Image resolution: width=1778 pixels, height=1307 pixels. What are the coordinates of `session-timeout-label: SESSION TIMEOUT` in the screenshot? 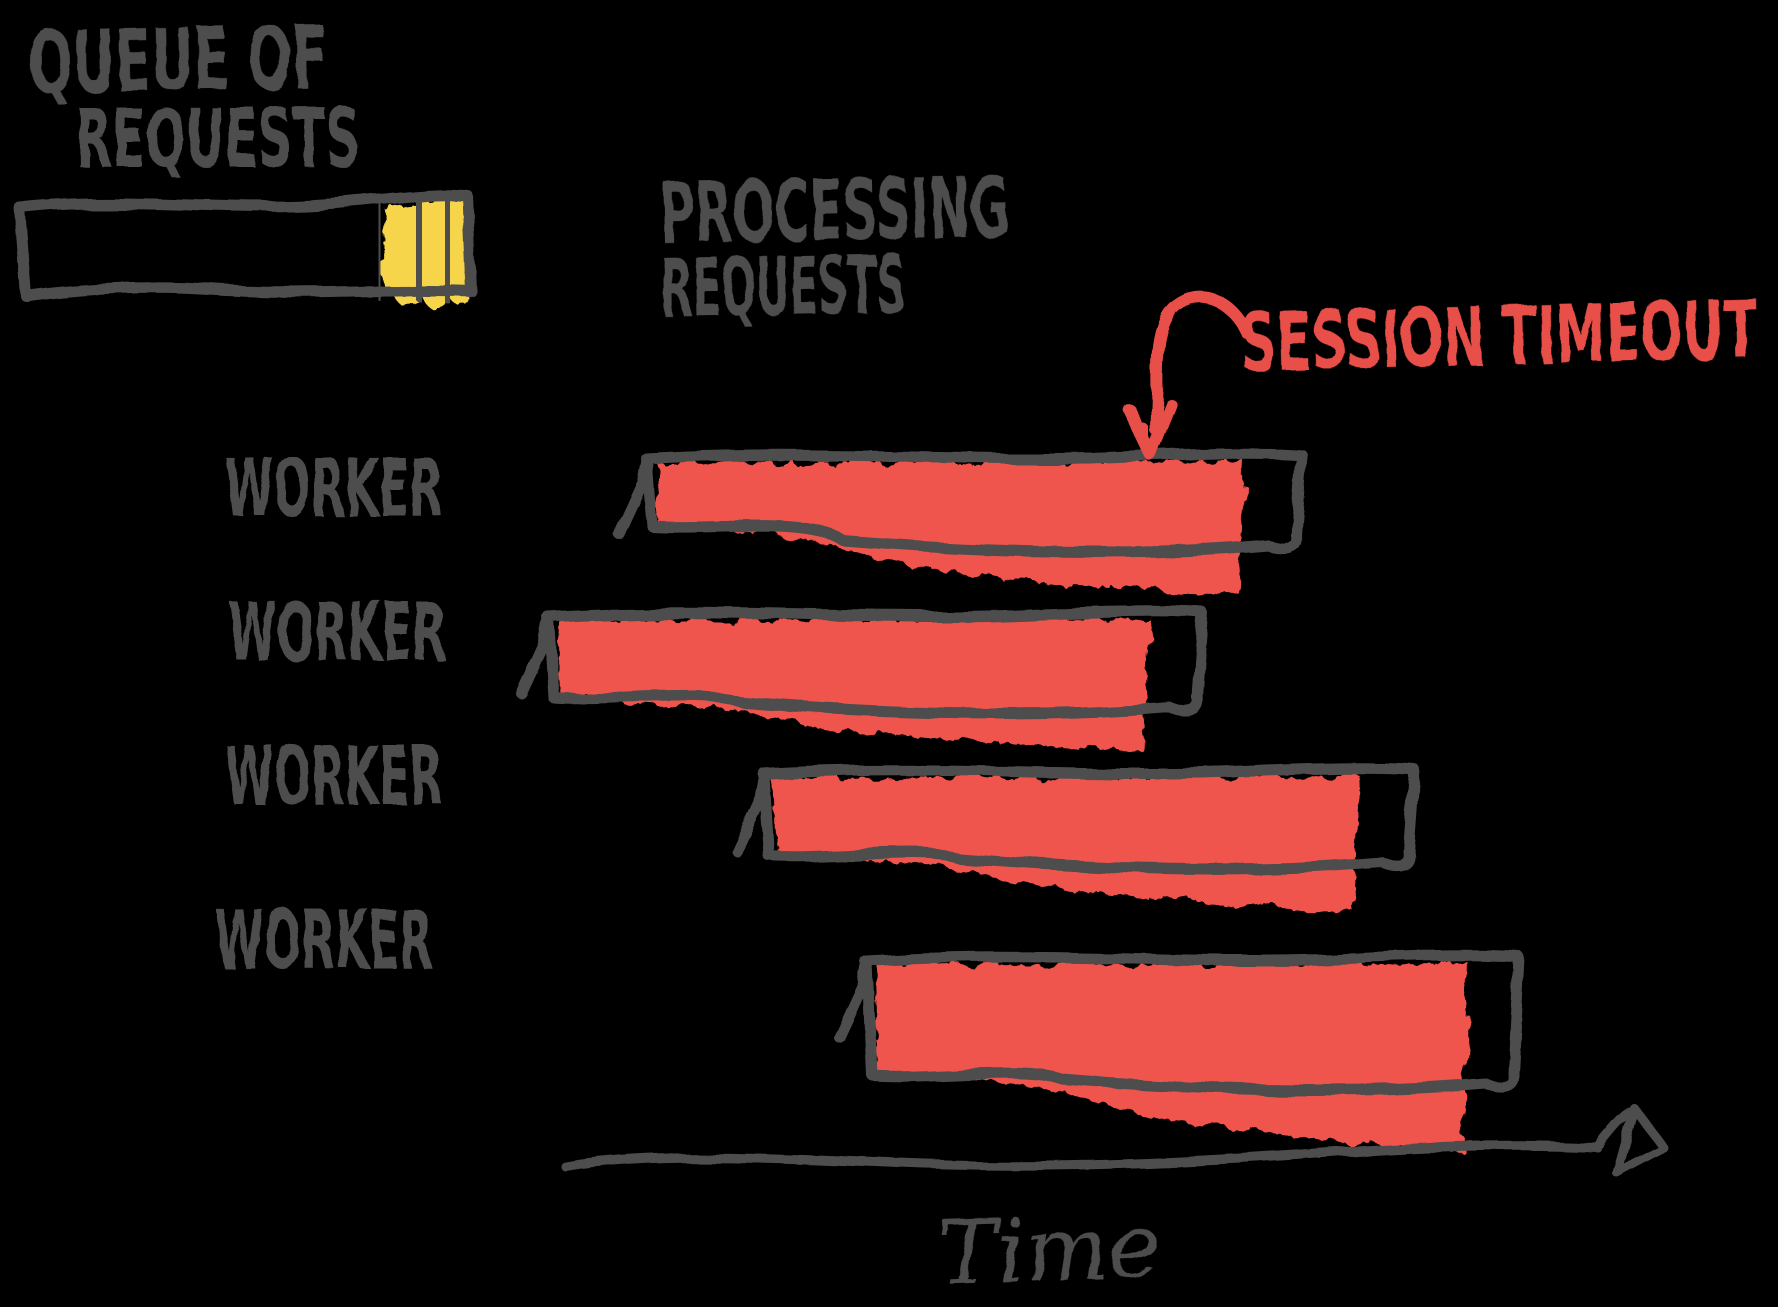 It's located at (1499, 336).